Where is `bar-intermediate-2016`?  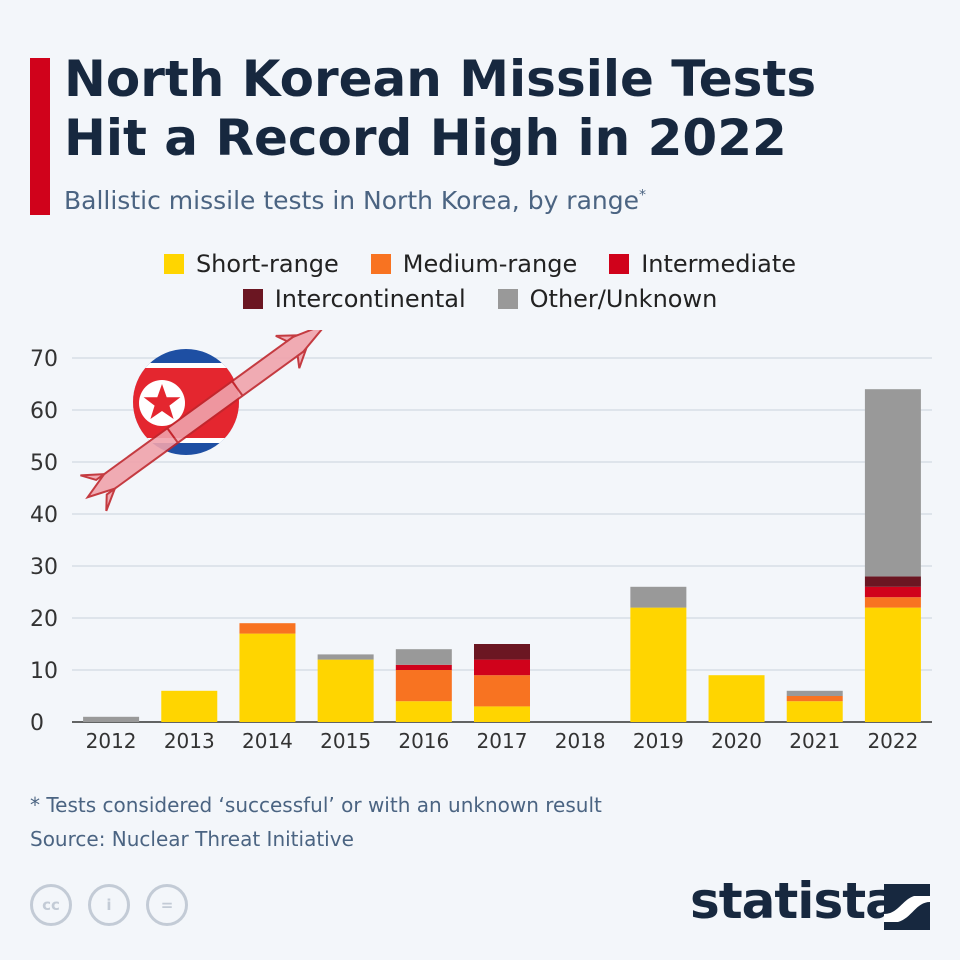
bar-intermediate-2016 is located at coordinates (423, 667).